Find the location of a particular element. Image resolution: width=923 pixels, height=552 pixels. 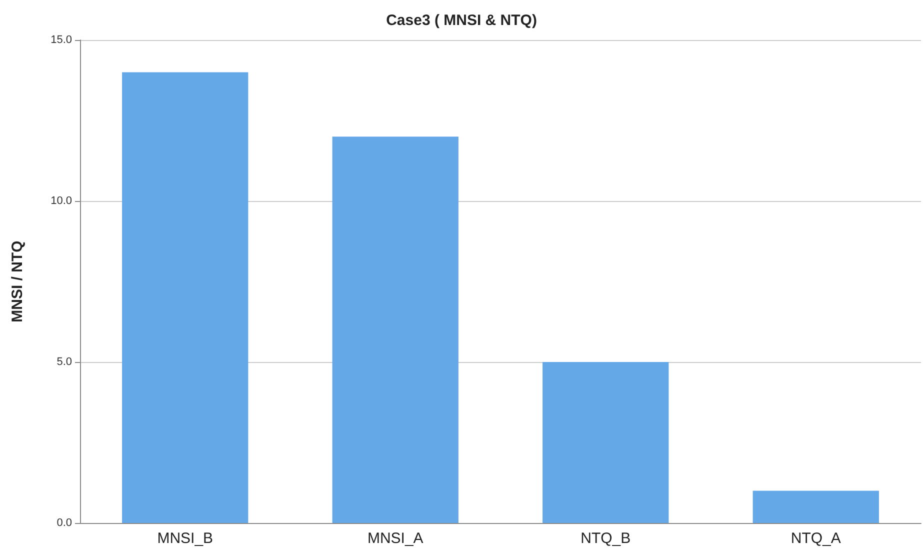

y-tick-label: 10.0 is located at coordinates (61, 201).